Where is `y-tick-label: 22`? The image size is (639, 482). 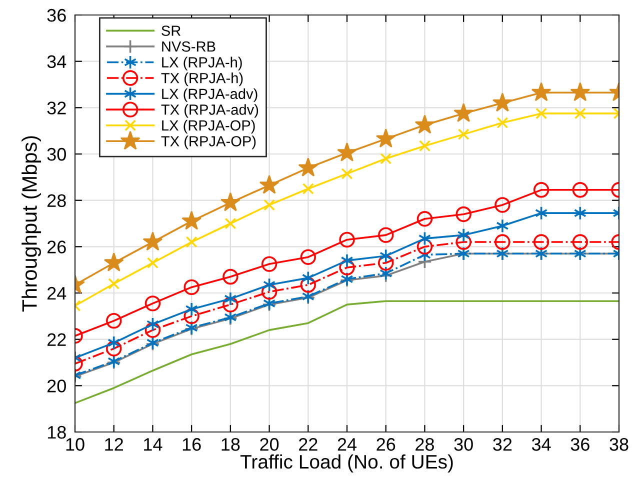
y-tick-label: 22 is located at coordinates (56, 339).